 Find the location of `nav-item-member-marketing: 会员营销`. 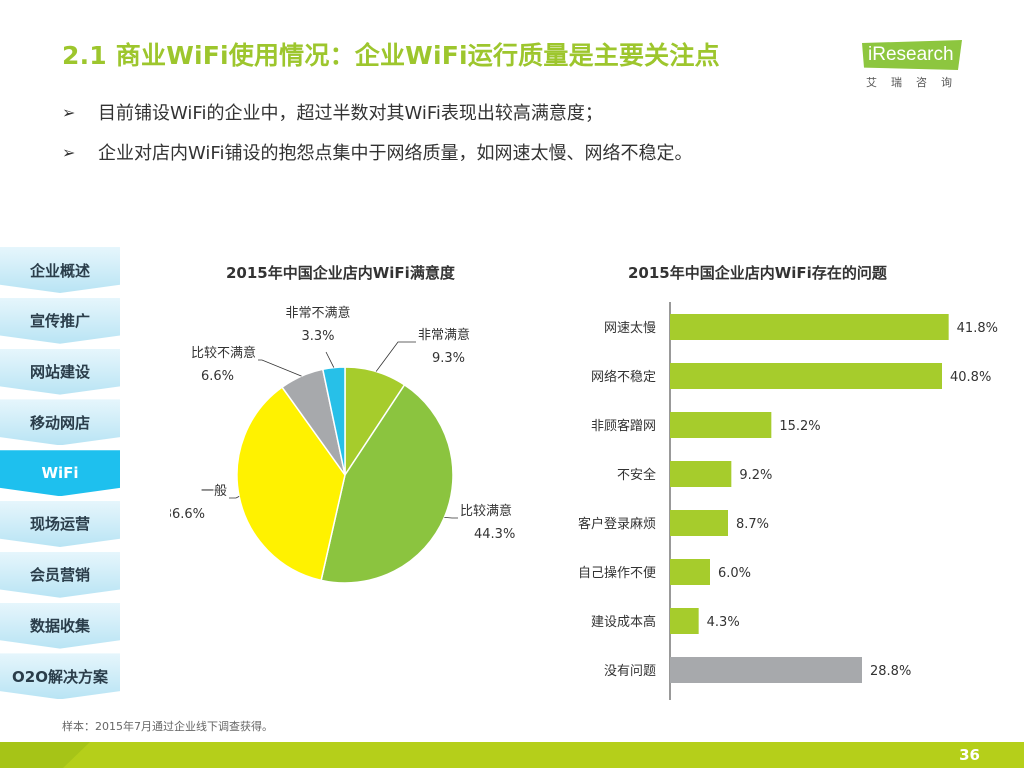

nav-item-member-marketing: 会员营销 is located at coordinates (60, 574).